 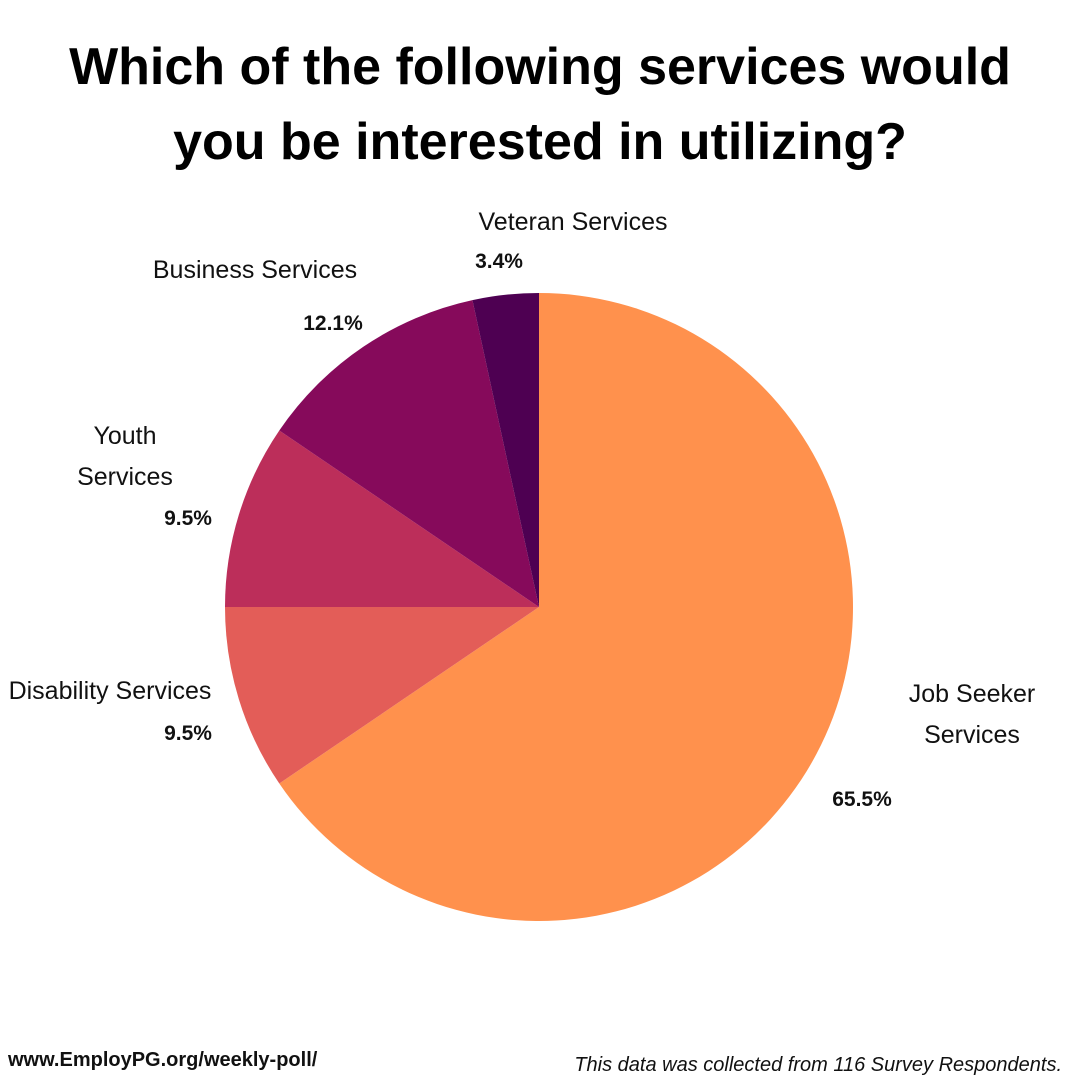 What do you see at coordinates (163, 1060) in the screenshot?
I see `footer-url: www.EmployPG.org/weekly-poll/` at bounding box center [163, 1060].